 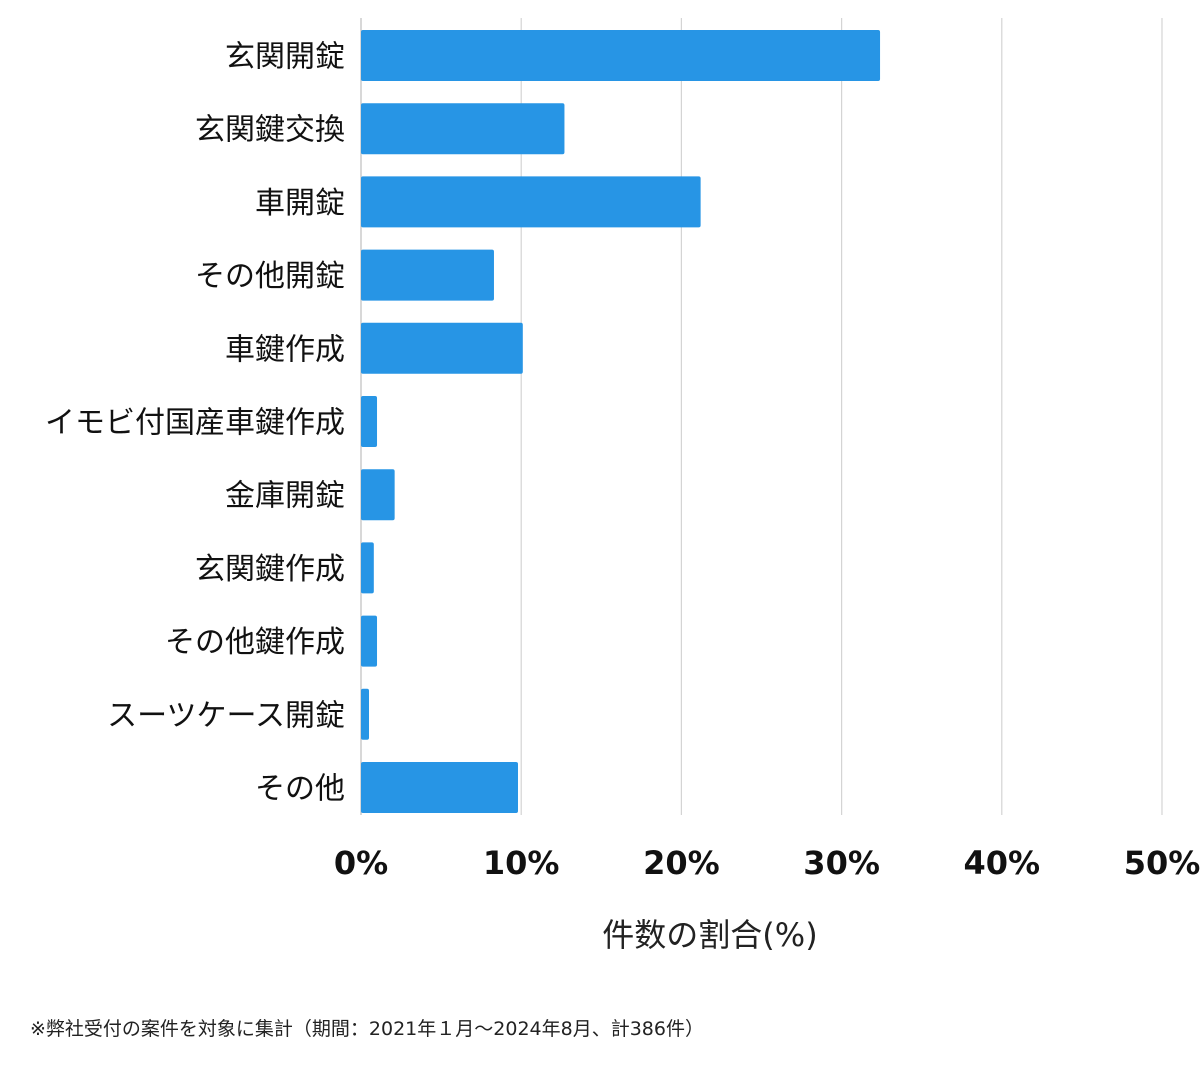 What do you see at coordinates (270, 276) in the screenshot?
I see `y-tick-label: その他開錠` at bounding box center [270, 276].